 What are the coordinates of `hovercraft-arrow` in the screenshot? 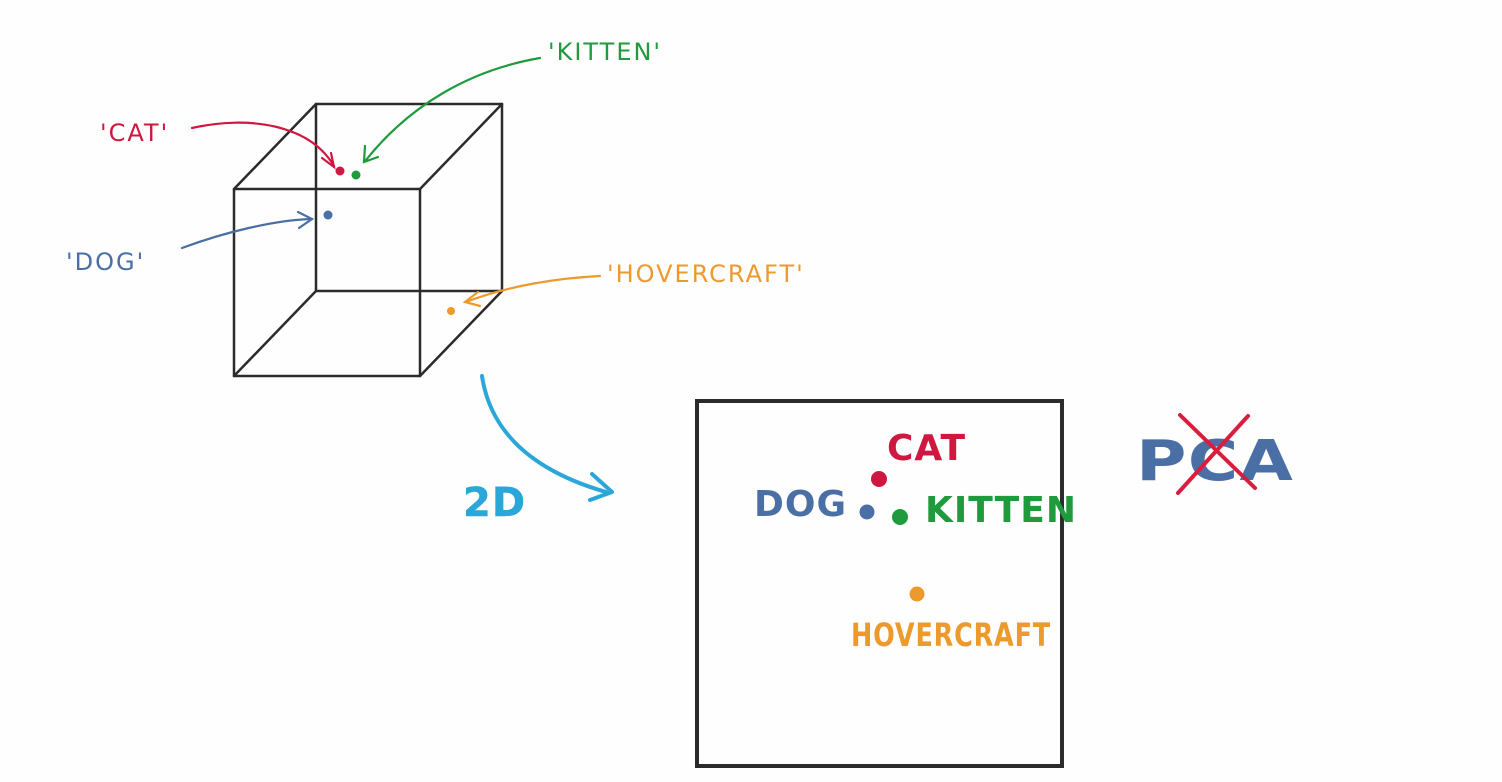 It's located at (532, 291).